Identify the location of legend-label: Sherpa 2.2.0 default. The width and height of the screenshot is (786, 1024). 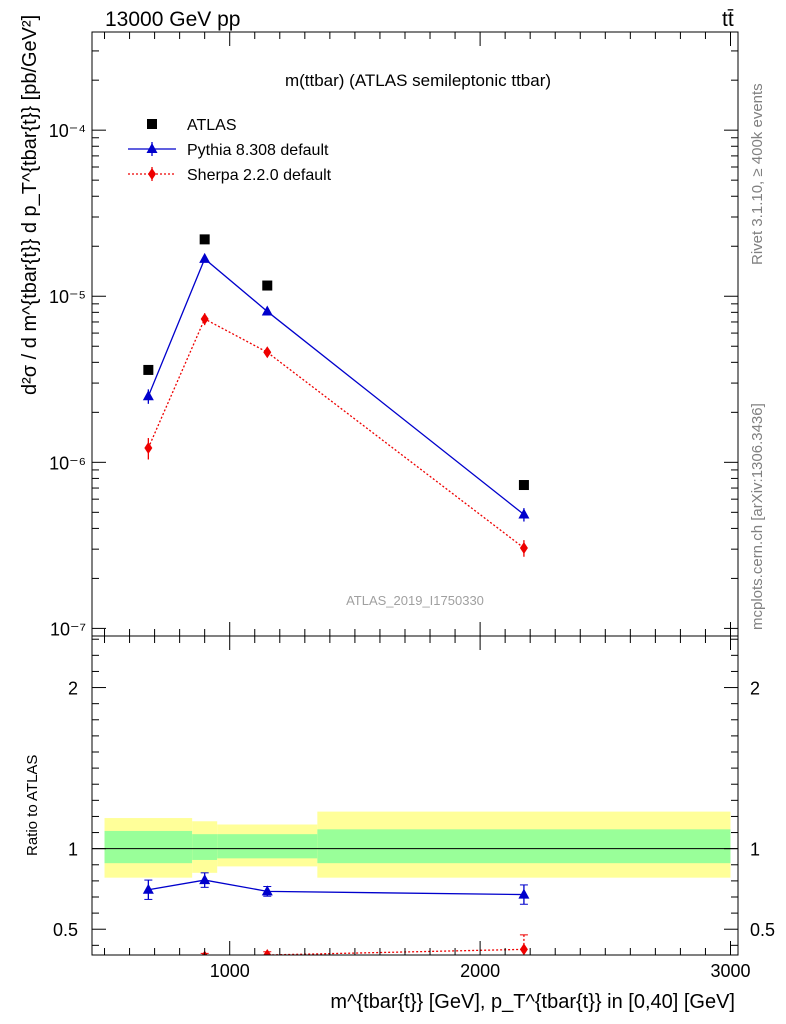
(259, 175).